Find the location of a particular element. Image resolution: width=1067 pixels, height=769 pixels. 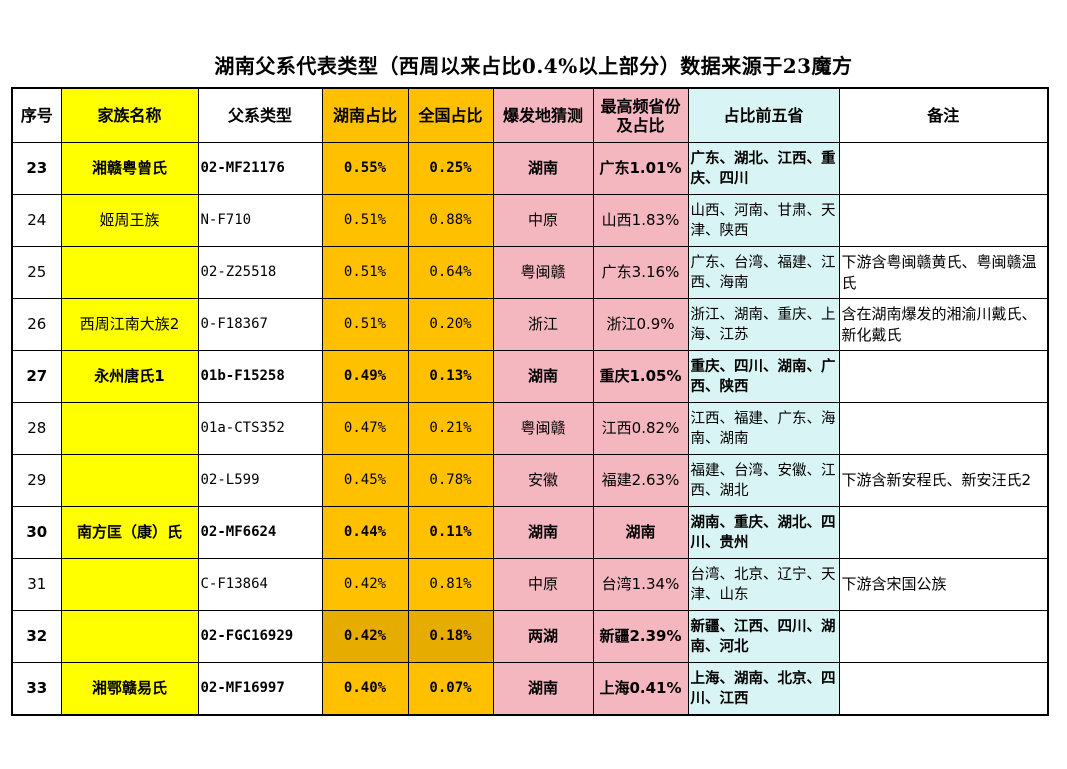

cell-type: 02-MF16997 is located at coordinates (260, 689).